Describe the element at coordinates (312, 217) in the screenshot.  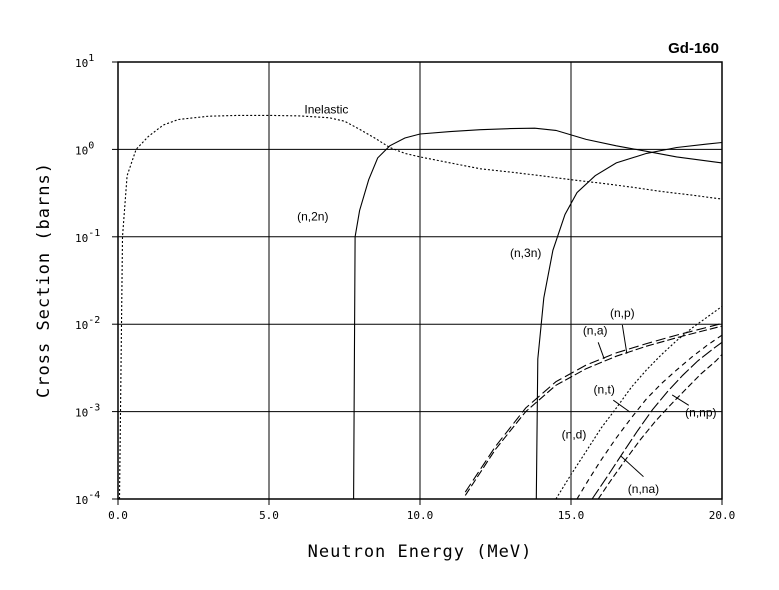
I see `series-annotation: (n,2n)` at that location.